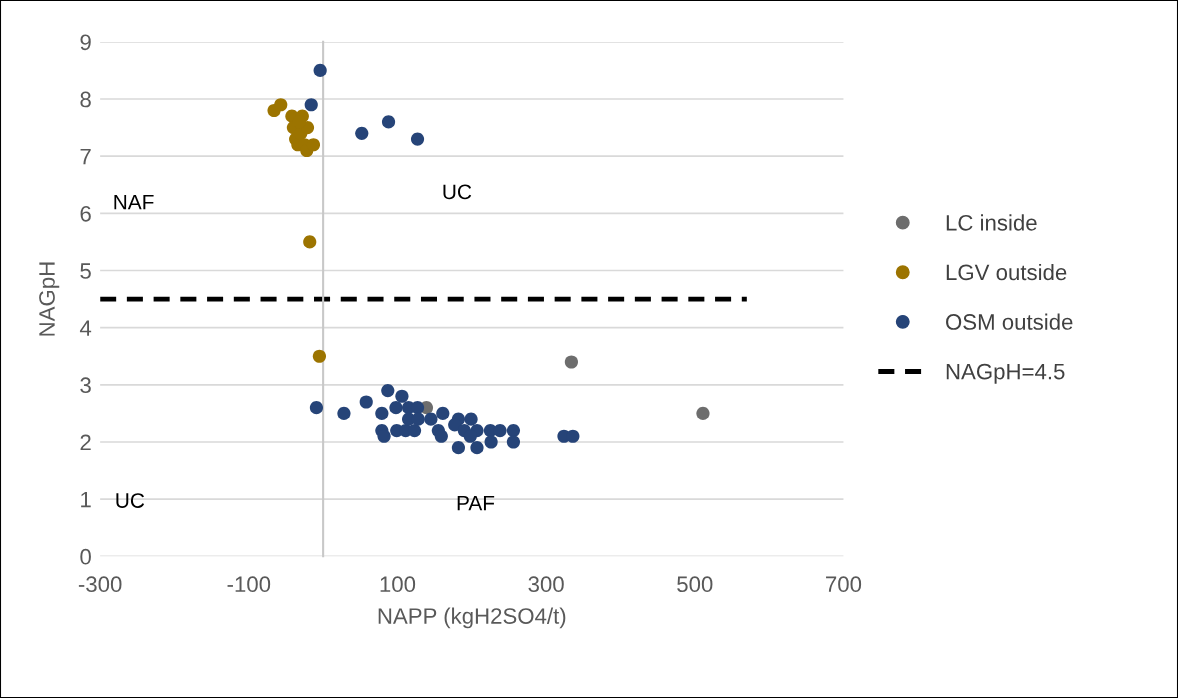 This screenshot has width=1178, height=698. I want to click on legend-label: OSM outside, so click(1009, 321).